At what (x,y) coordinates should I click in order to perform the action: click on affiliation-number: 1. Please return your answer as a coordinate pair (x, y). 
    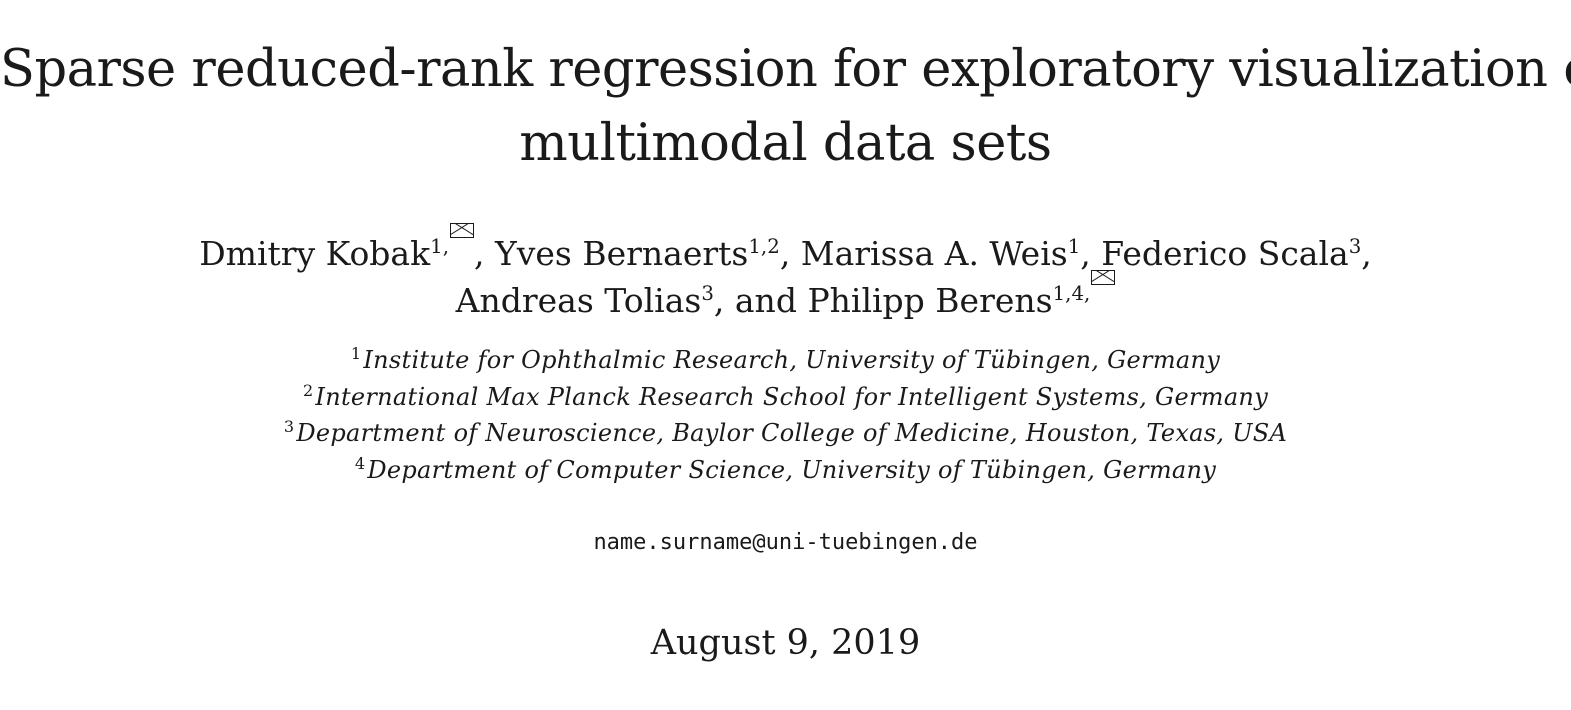
    Looking at the image, I should click on (356, 354).